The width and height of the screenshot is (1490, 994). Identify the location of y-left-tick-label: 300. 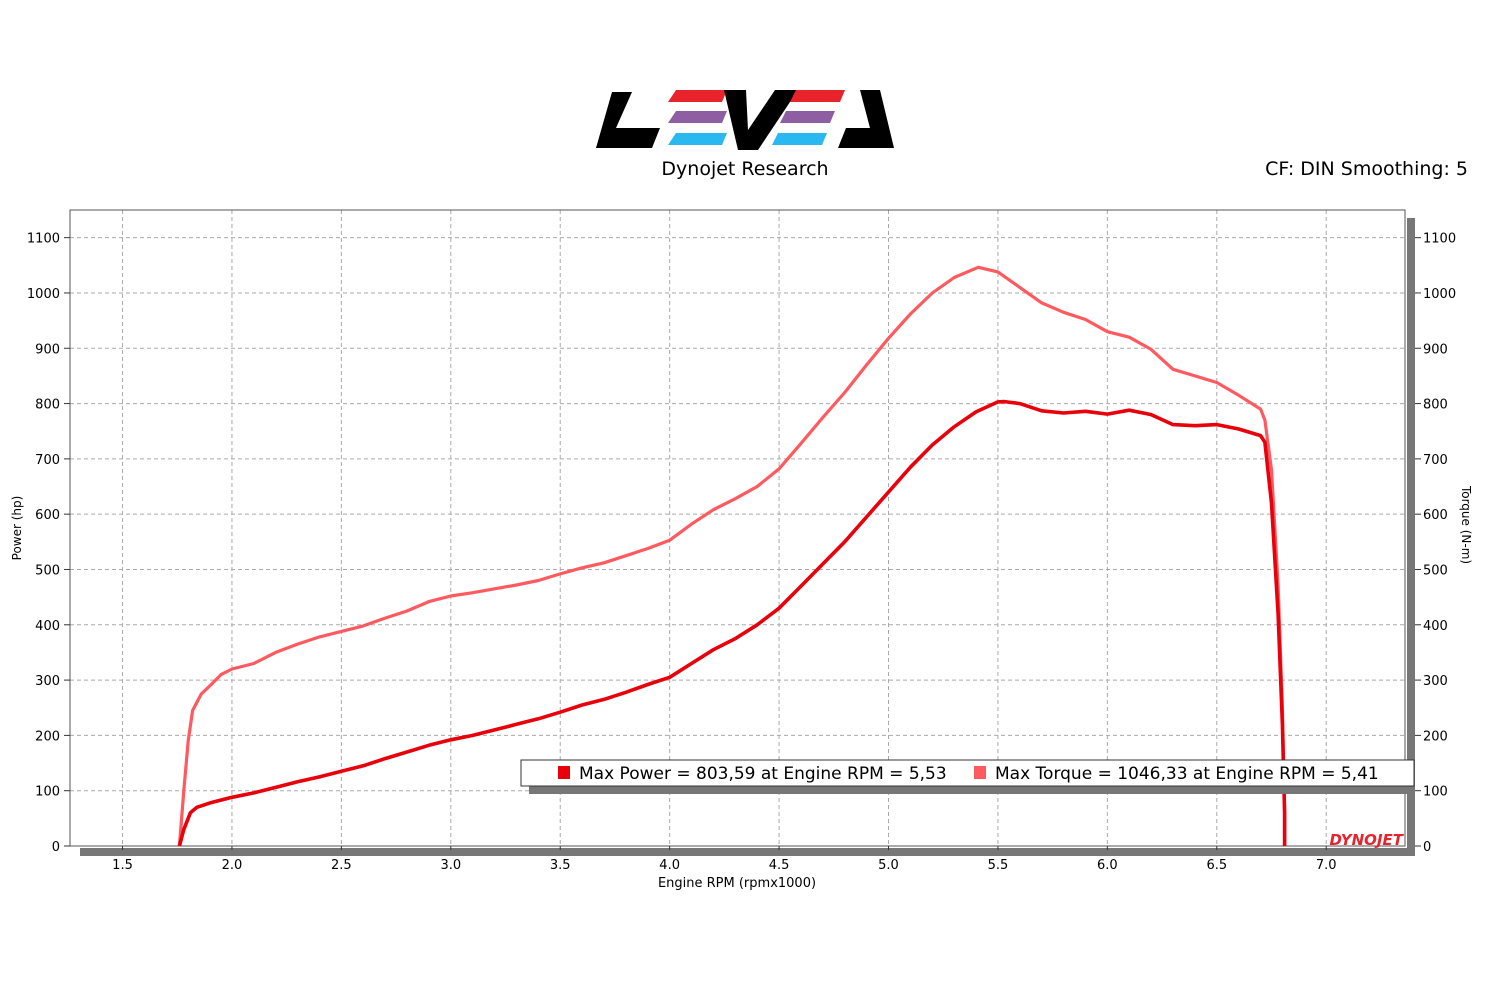
(47, 681).